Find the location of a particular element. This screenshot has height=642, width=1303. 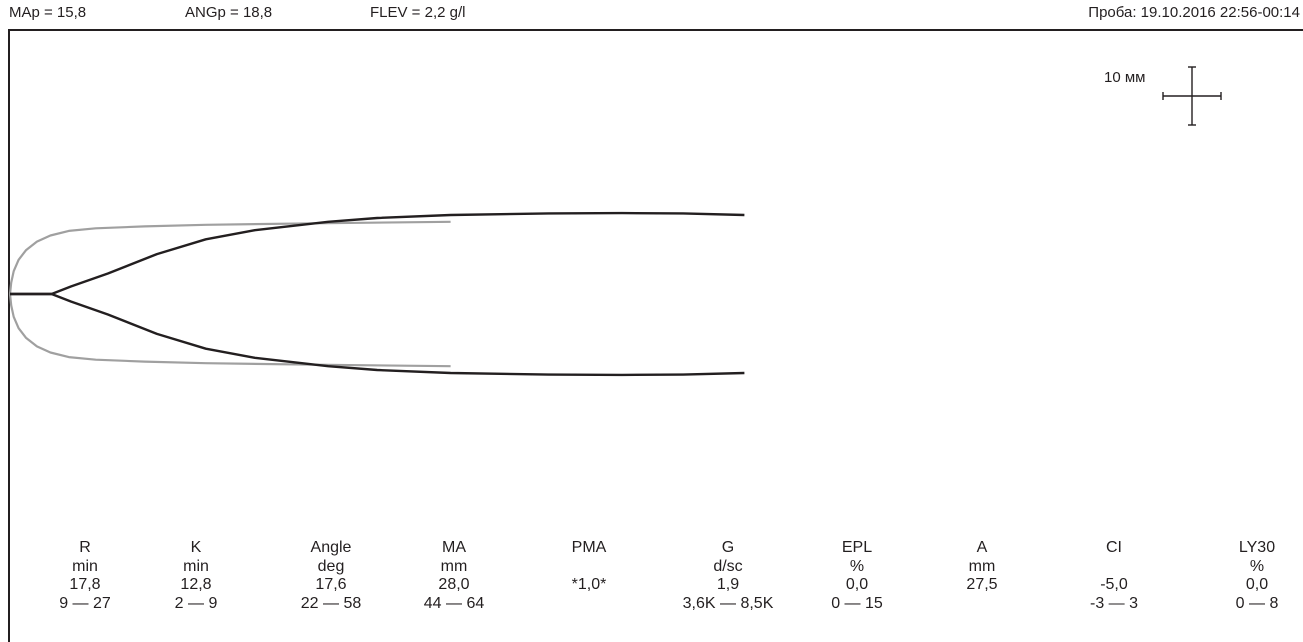

param-column-ma: MA mm 28,0 44 — 64 is located at coordinates (454, 576).